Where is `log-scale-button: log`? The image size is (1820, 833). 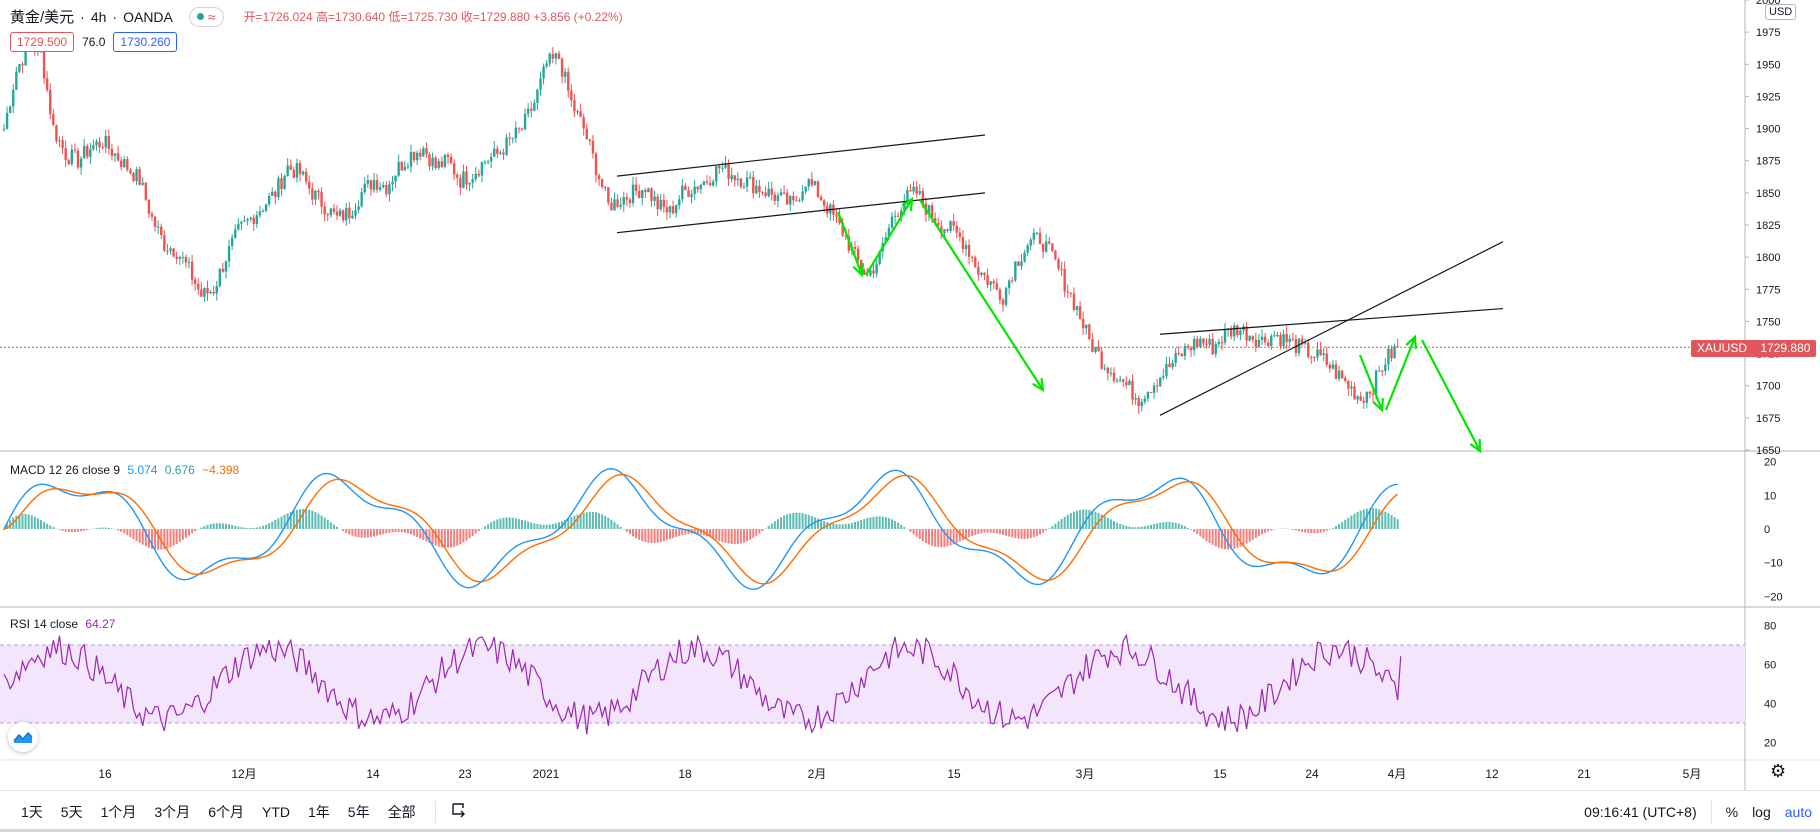
log-scale-button: log is located at coordinates (1761, 812).